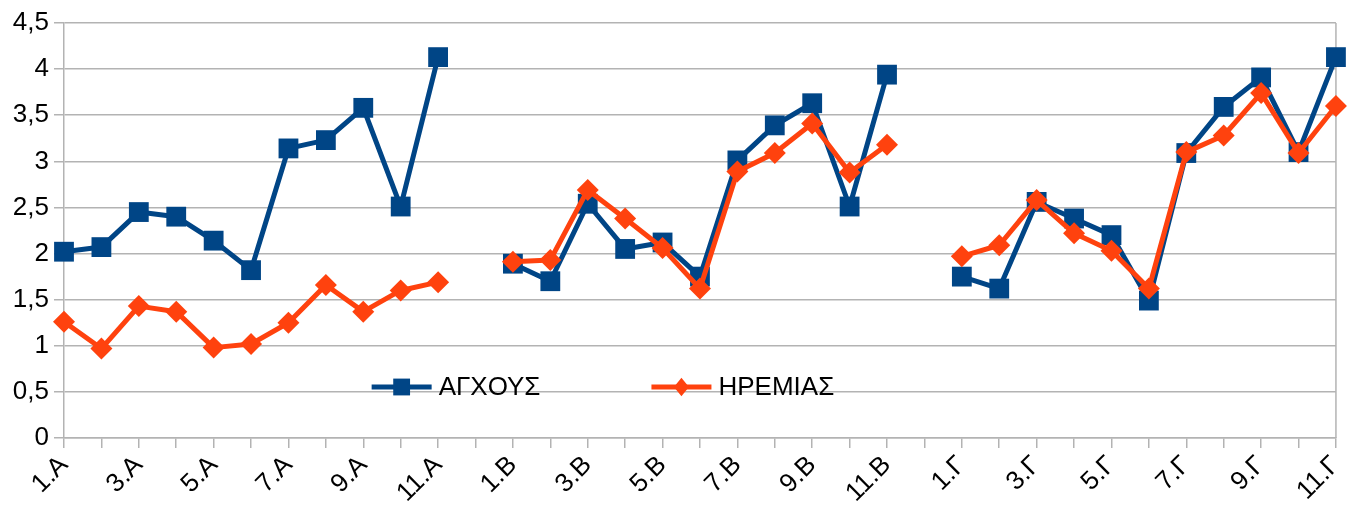 The width and height of the screenshot is (1360, 506). What do you see at coordinates (573, 473) in the screenshot?
I see `x-tick-label: 3.Β` at bounding box center [573, 473].